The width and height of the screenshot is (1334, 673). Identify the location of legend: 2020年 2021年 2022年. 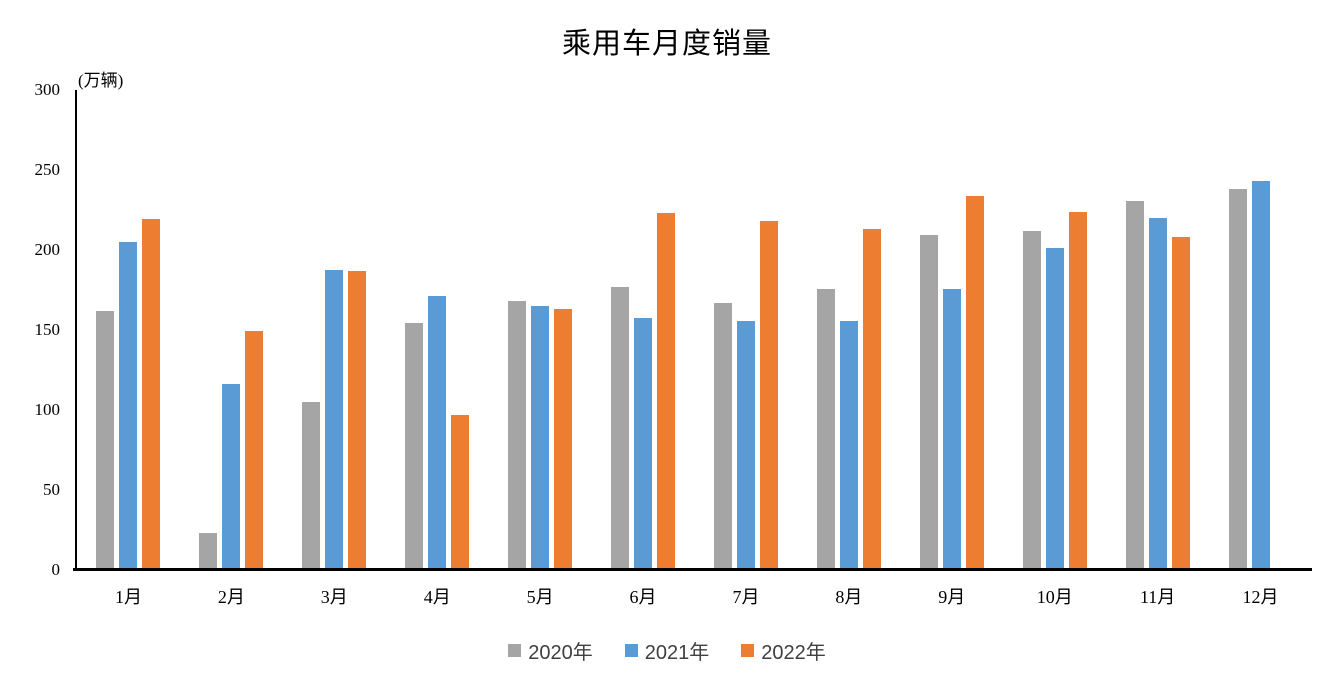
(667, 650).